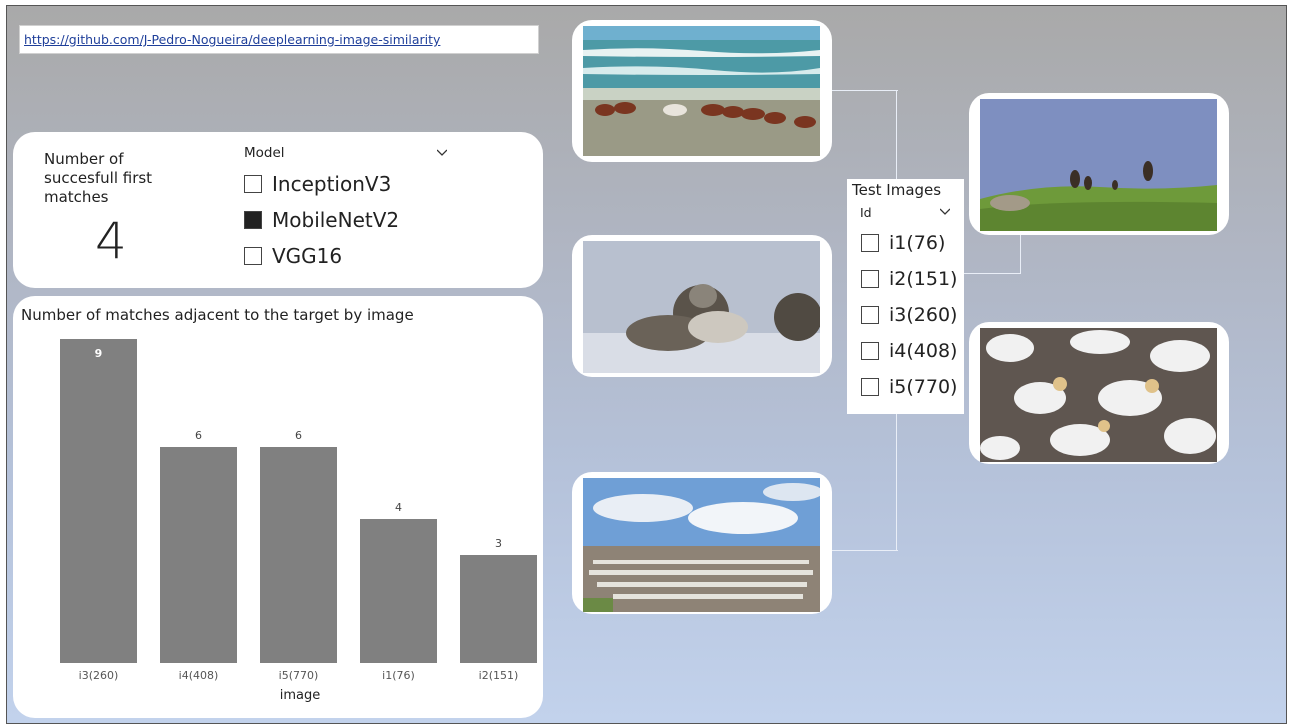 The width and height of the screenshot is (1290, 727). Describe the element at coordinates (300, 695) in the screenshot. I see `x-axis-title: image` at that location.